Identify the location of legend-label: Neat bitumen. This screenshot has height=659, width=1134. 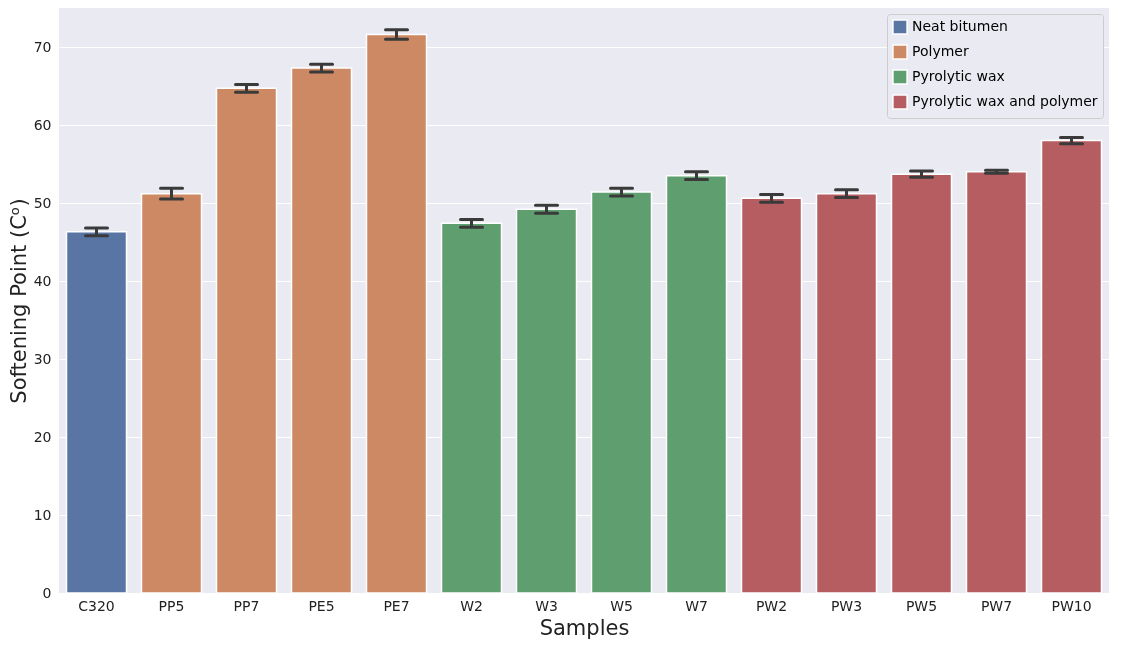
(960, 26).